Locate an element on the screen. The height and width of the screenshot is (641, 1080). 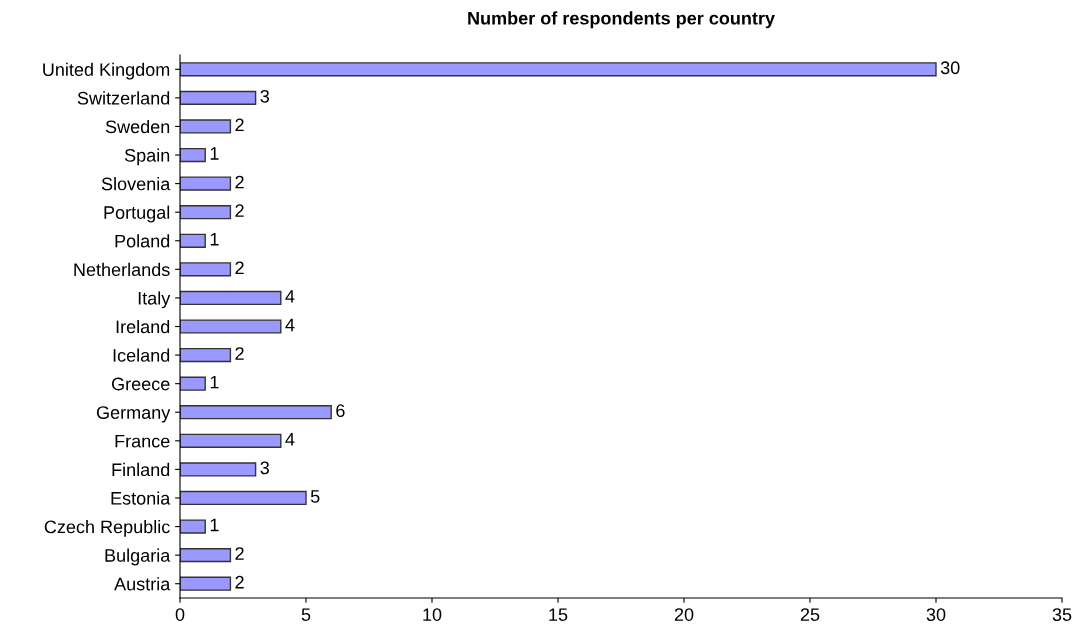
y-tick-label: France is located at coordinates (142, 441).